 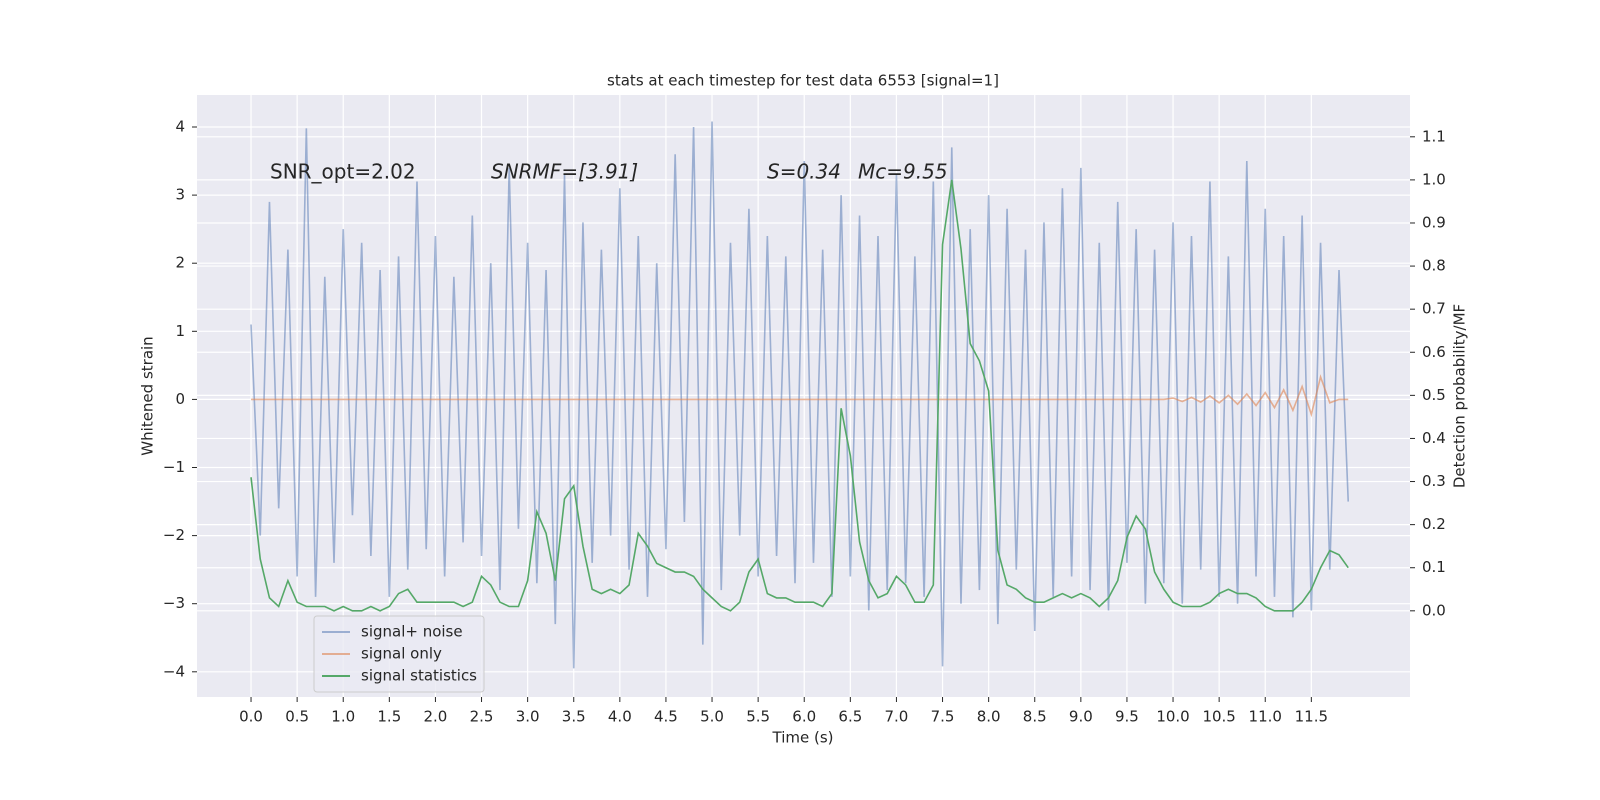 I want to click on y2-tick-label: 0.6, so click(x=1434, y=352).